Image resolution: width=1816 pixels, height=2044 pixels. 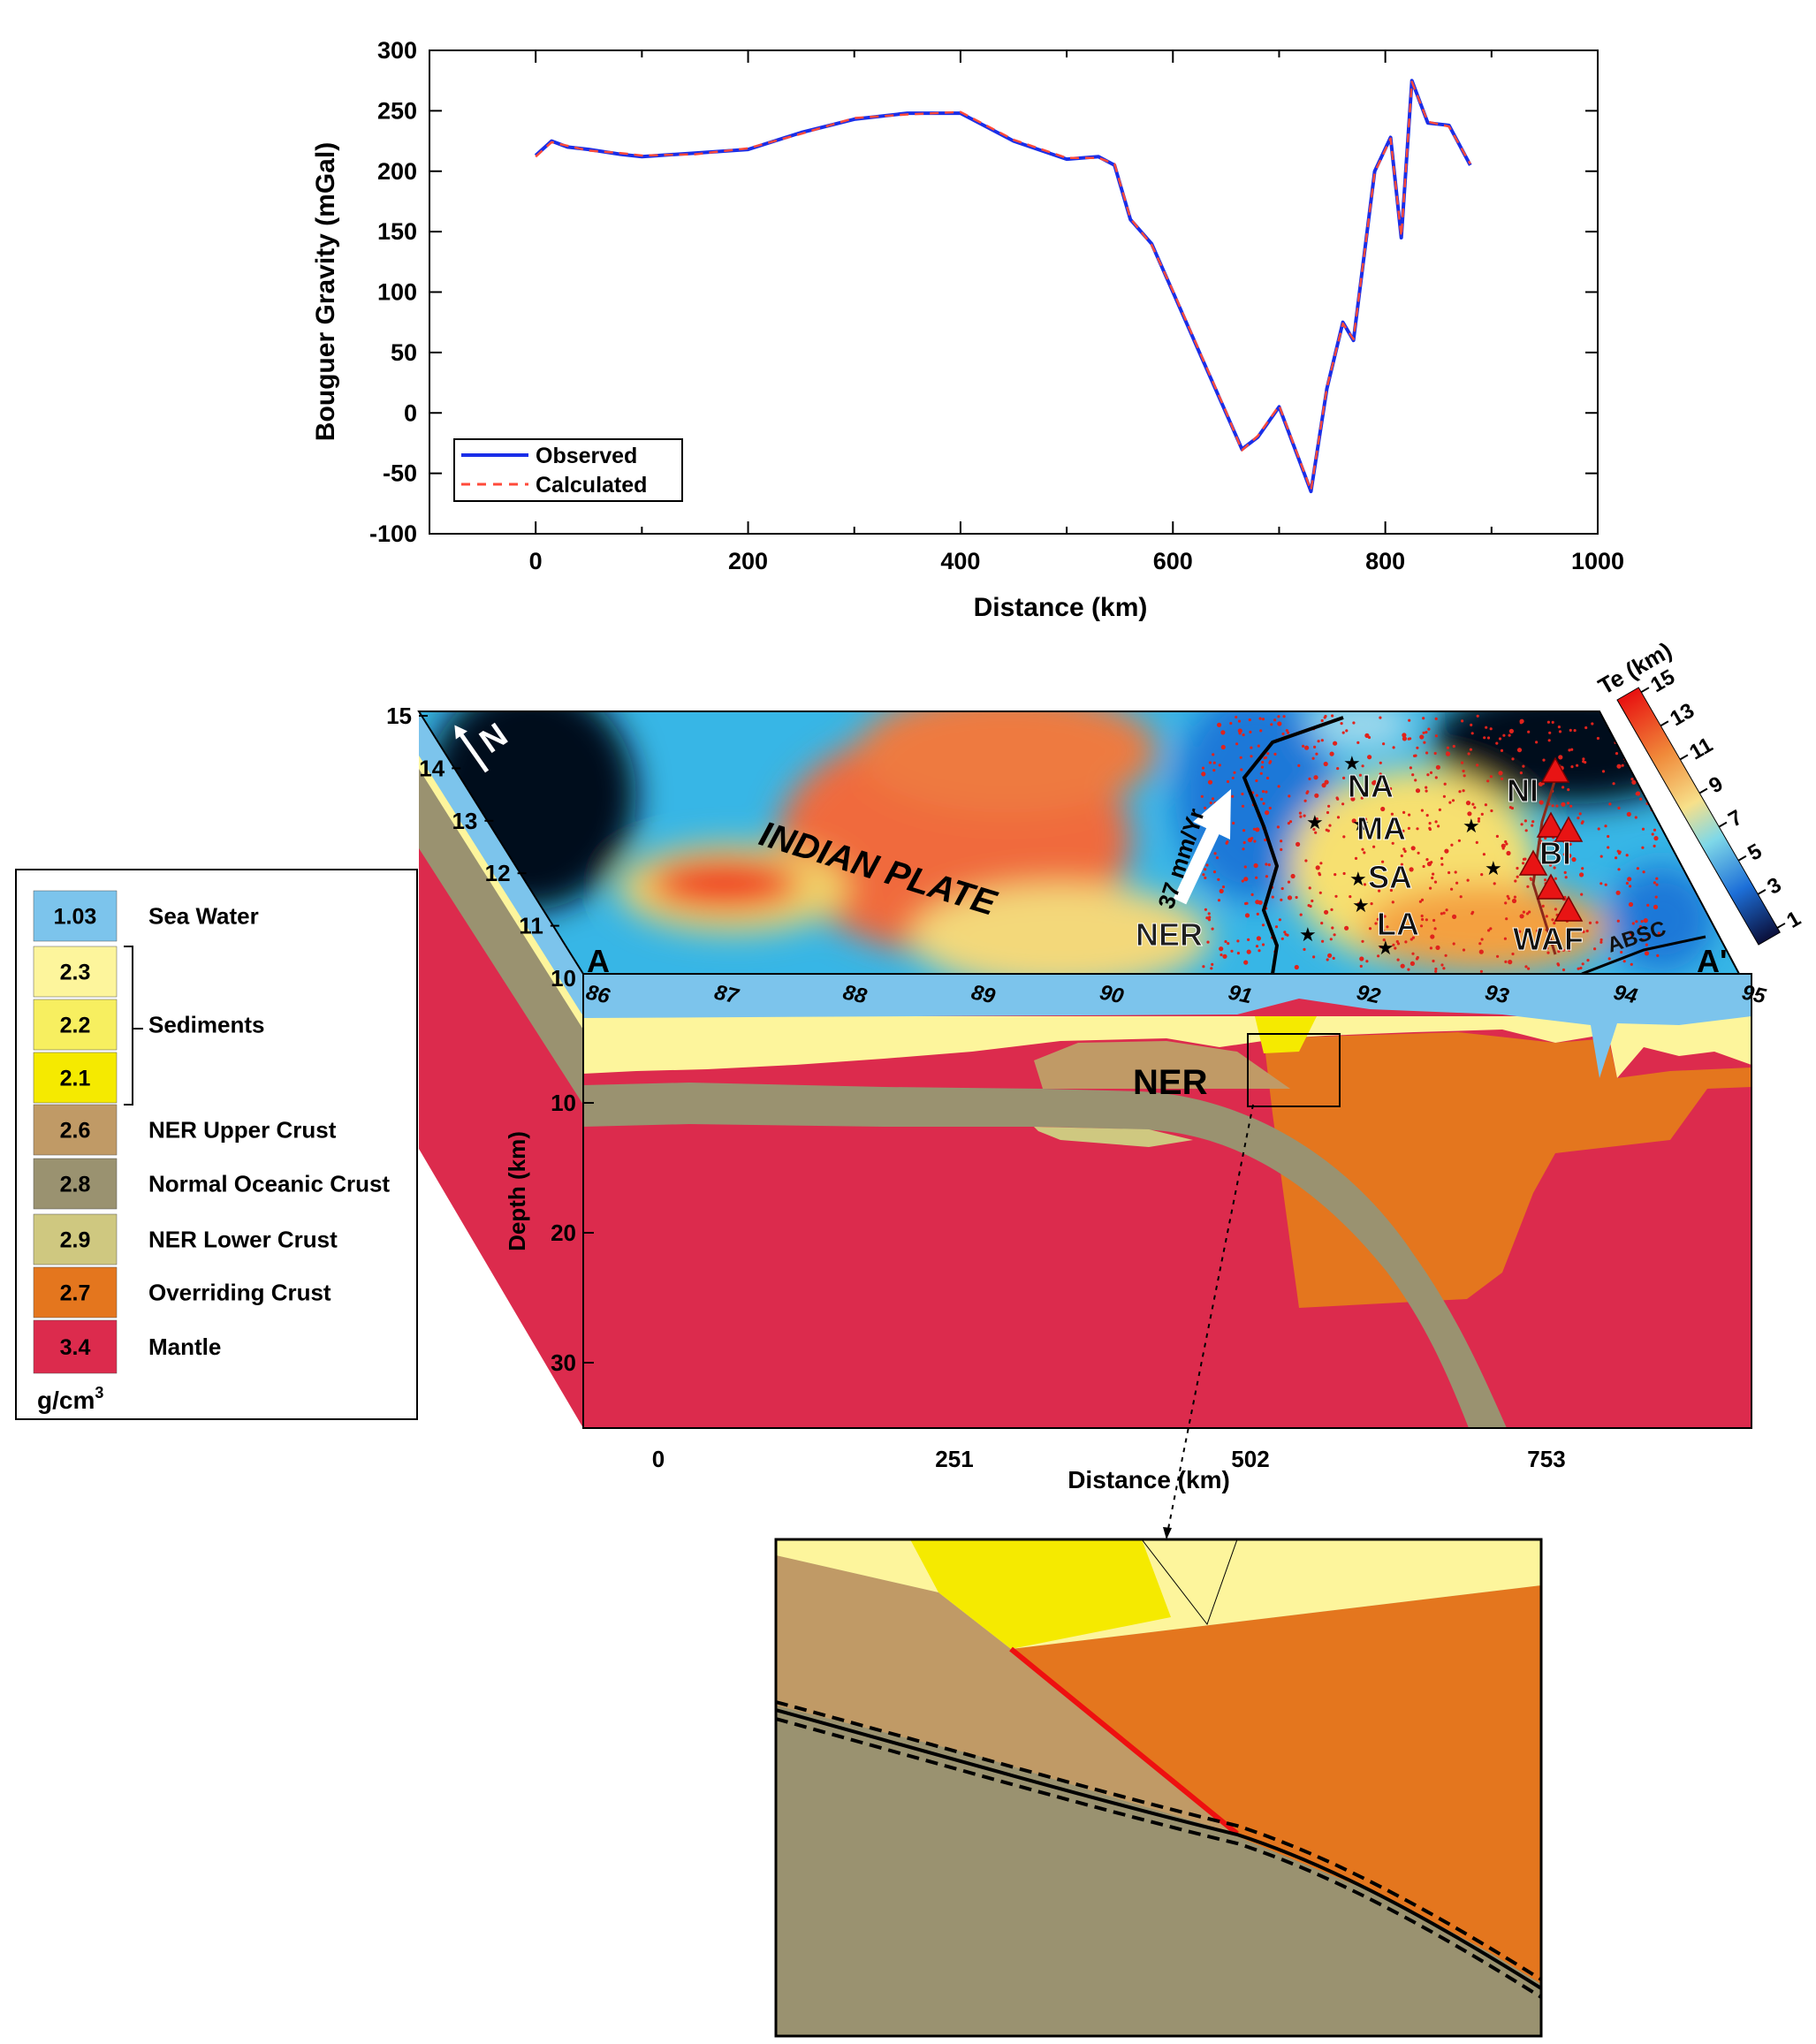 I want to click on section-slab, so click(x=1045, y=1255).